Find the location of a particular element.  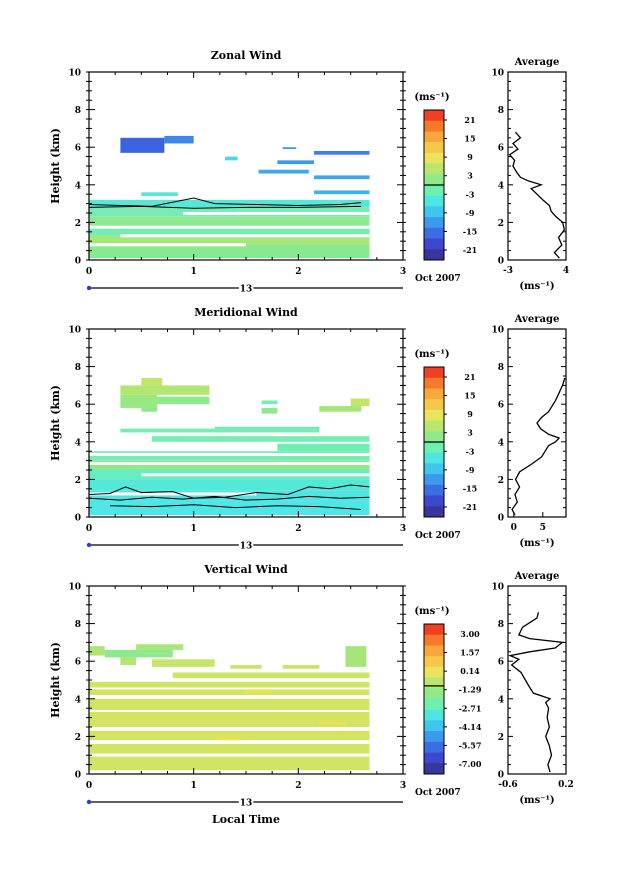

colorbar-tick-label: -21 is located at coordinates (470, 250).